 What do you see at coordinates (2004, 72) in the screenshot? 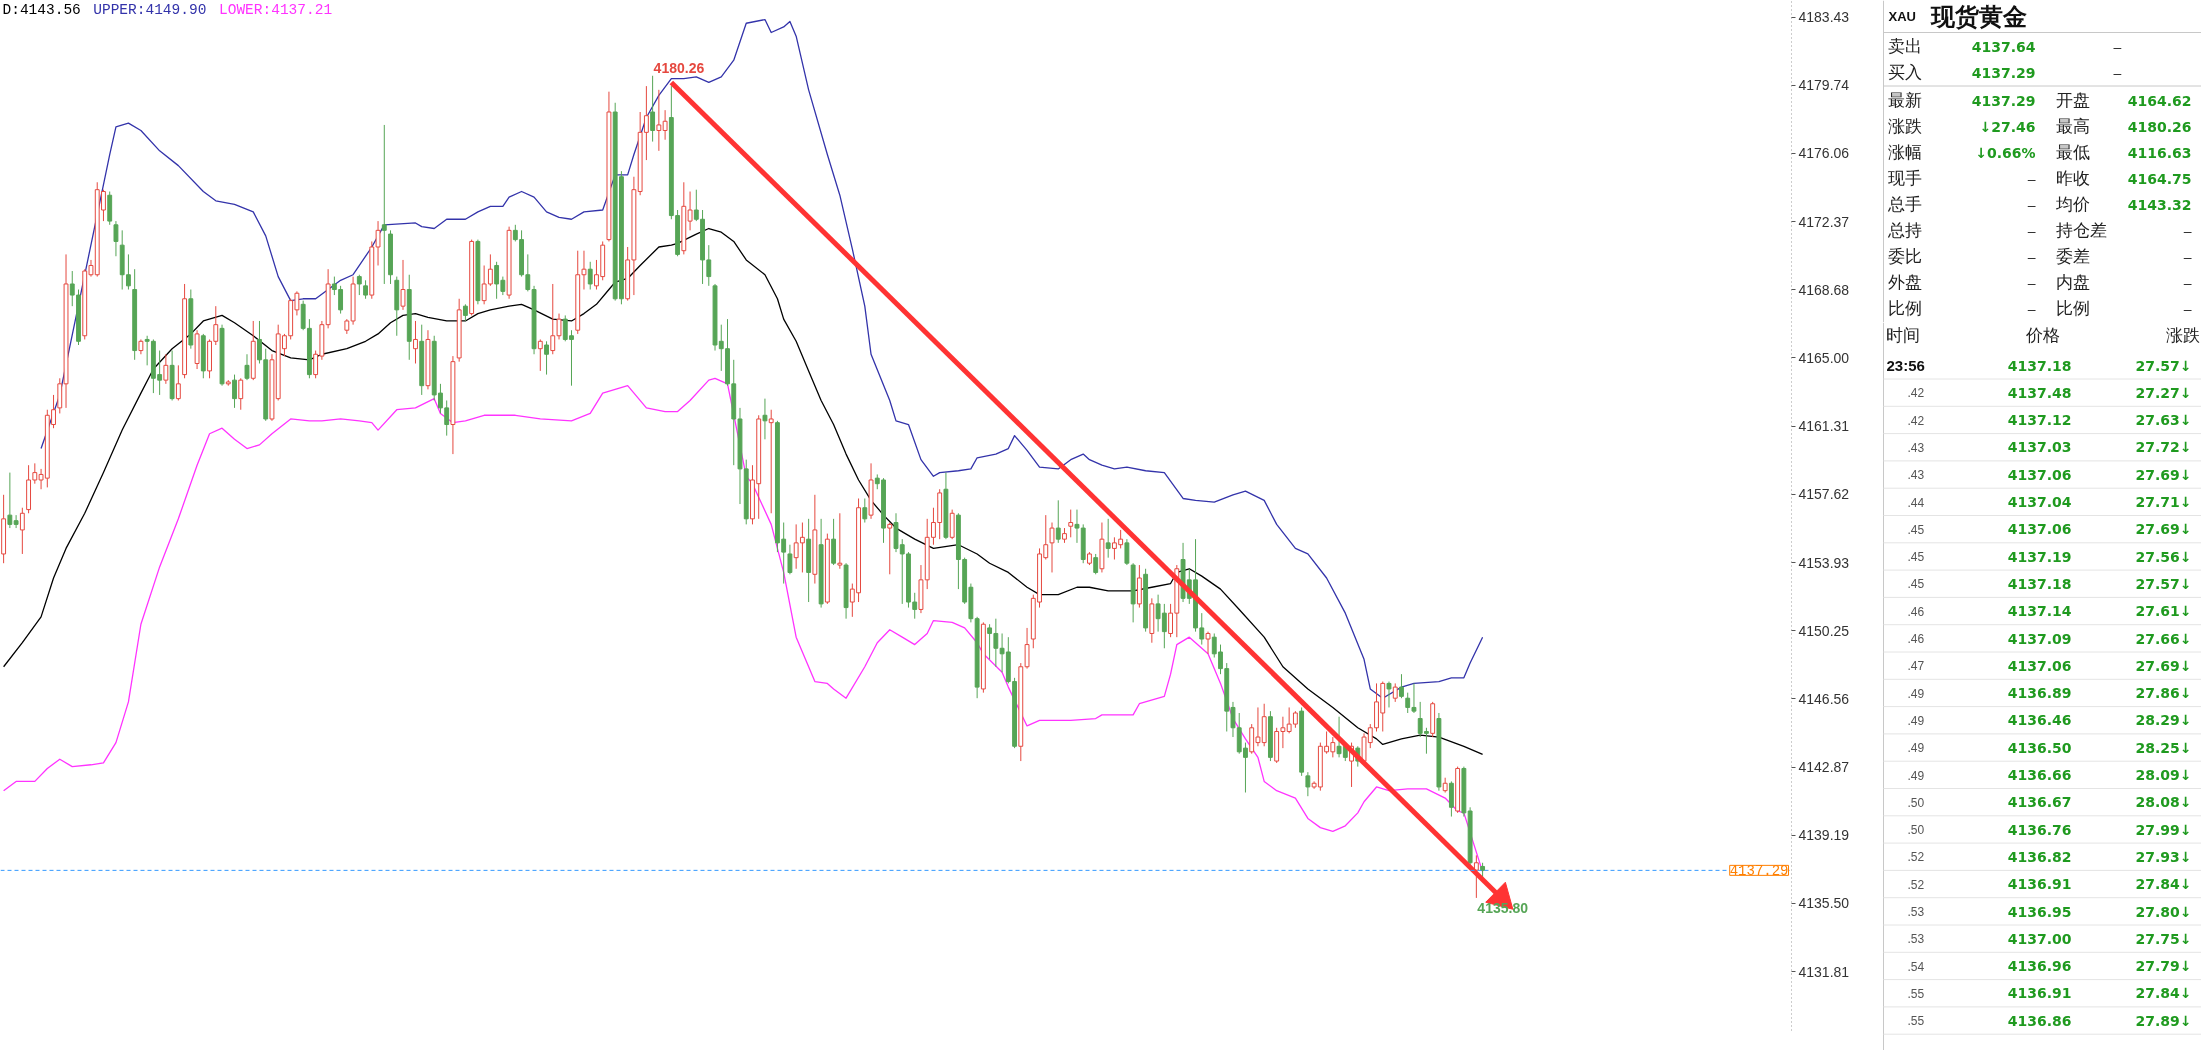
I see `text: 买入 4137.29 –` at bounding box center [2004, 72].